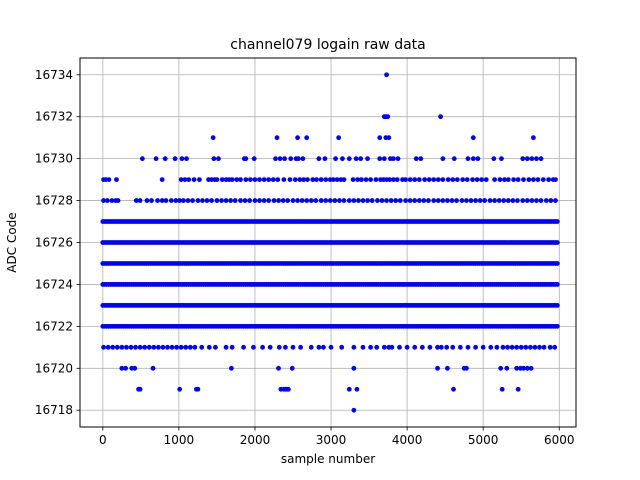 This screenshot has height=480, width=640. I want to click on x-tick-label: 5000, so click(483, 440).